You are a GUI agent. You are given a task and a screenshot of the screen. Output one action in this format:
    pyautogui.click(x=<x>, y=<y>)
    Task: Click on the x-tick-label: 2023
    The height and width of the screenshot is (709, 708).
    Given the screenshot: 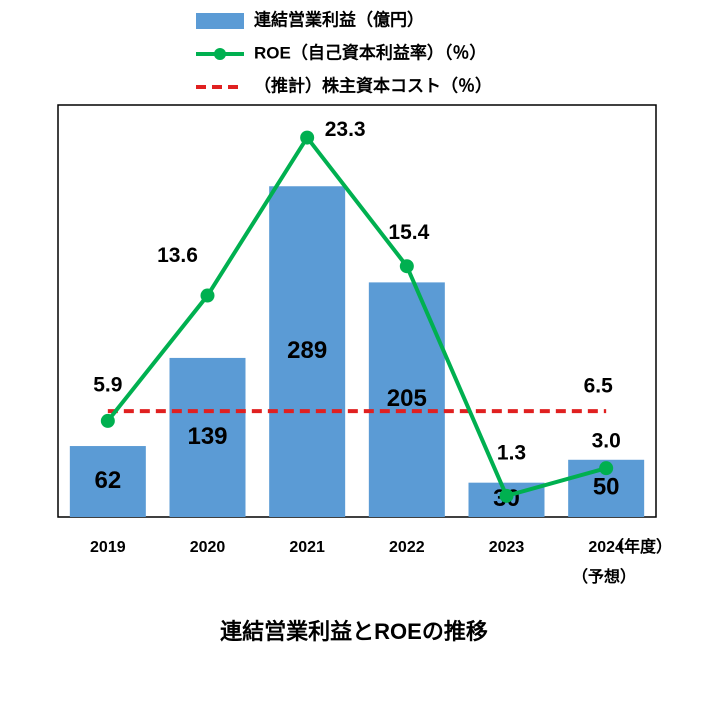 What is the action you would take?
    pyautogui.click(x=507, y=547)
    